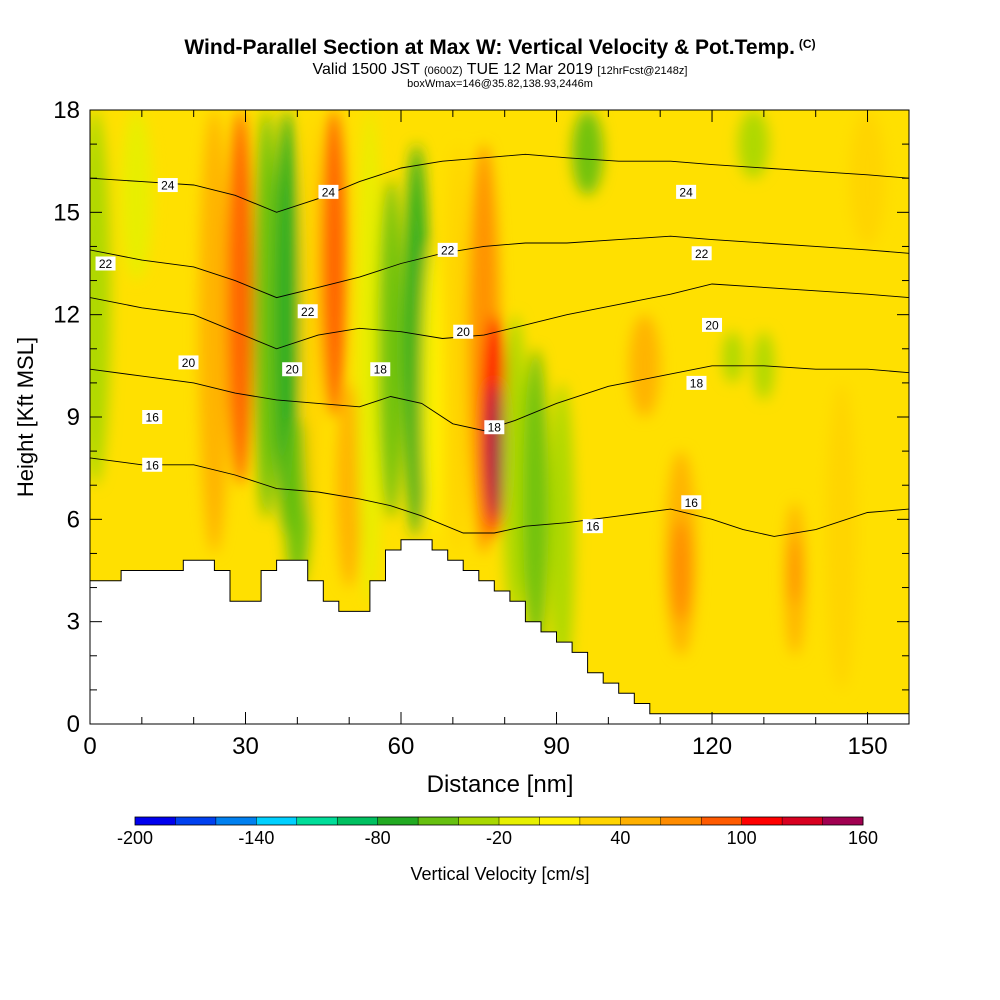 This screenshot has width=1000, height=1000. What do you see at coordinates (73, 622) in the screenshot?
I see `y-tick-label: 3` at bounding box center [73, 622].